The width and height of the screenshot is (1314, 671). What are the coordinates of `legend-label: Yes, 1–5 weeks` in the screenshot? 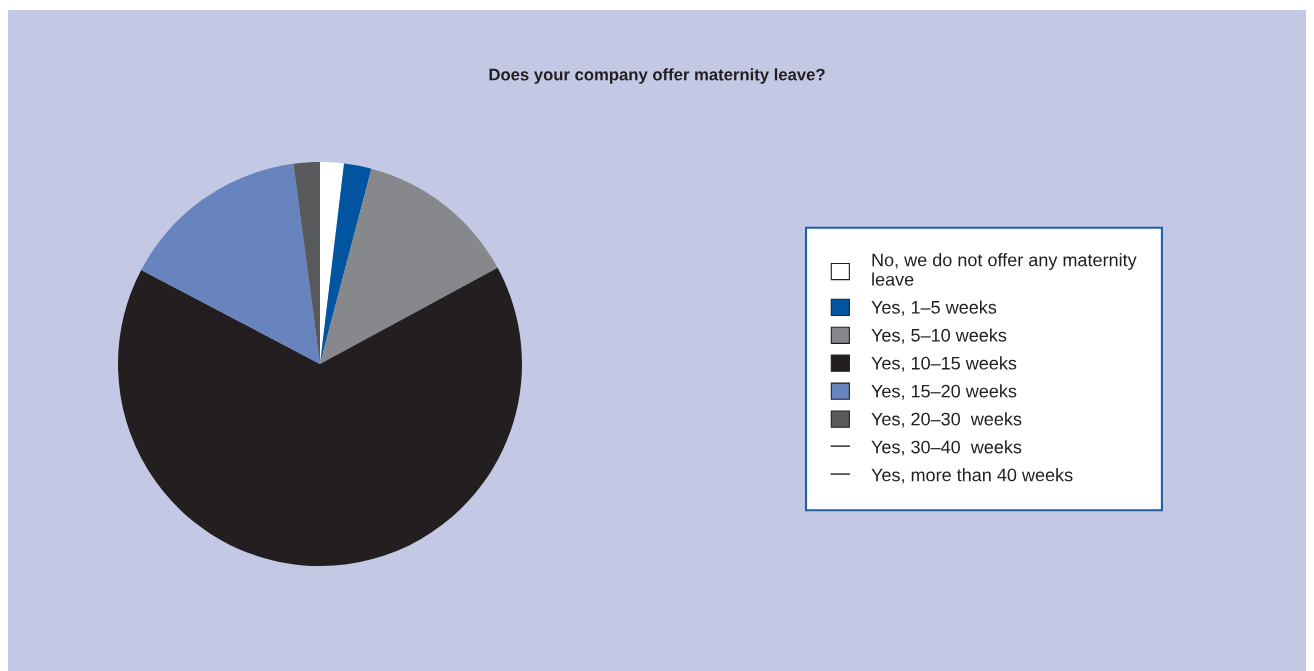 It's located at (934, 308).